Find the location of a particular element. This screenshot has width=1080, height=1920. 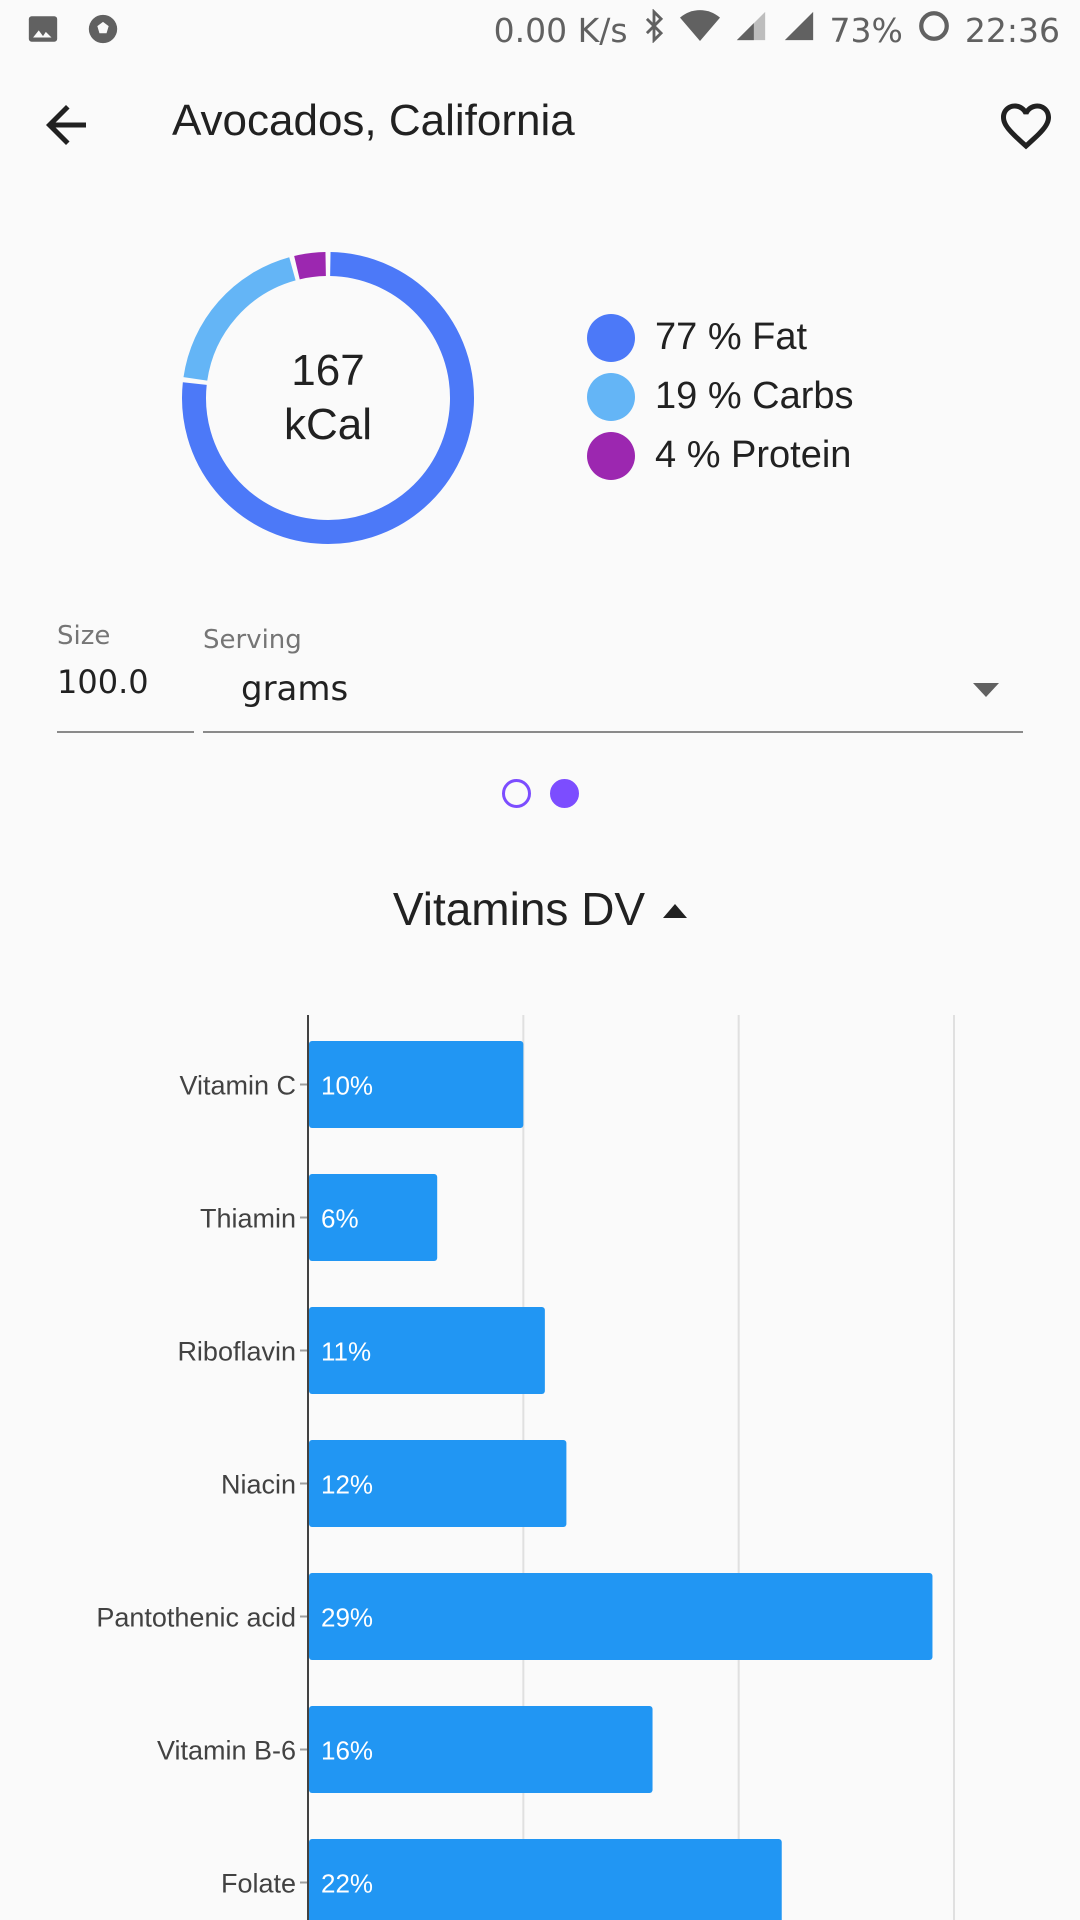

arrow-back-icon is located at coordinates (66, 125).